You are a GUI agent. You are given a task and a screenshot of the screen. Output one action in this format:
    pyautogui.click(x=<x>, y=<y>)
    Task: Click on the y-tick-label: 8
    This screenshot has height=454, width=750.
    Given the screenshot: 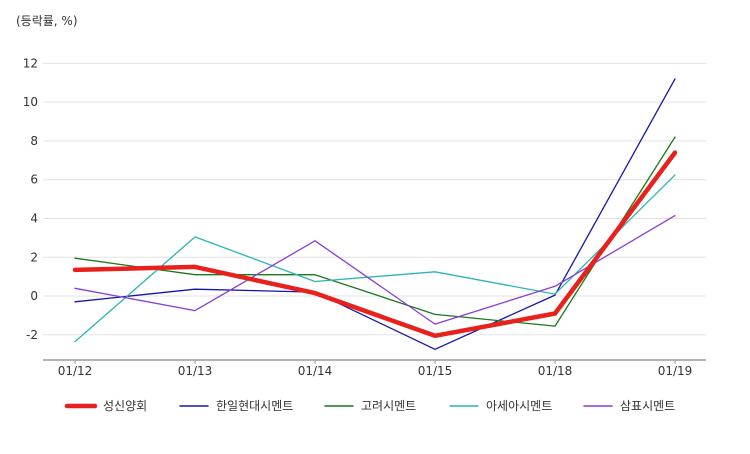 What is the action you would take?
    pyautogui.click(x=34, y=141)
    